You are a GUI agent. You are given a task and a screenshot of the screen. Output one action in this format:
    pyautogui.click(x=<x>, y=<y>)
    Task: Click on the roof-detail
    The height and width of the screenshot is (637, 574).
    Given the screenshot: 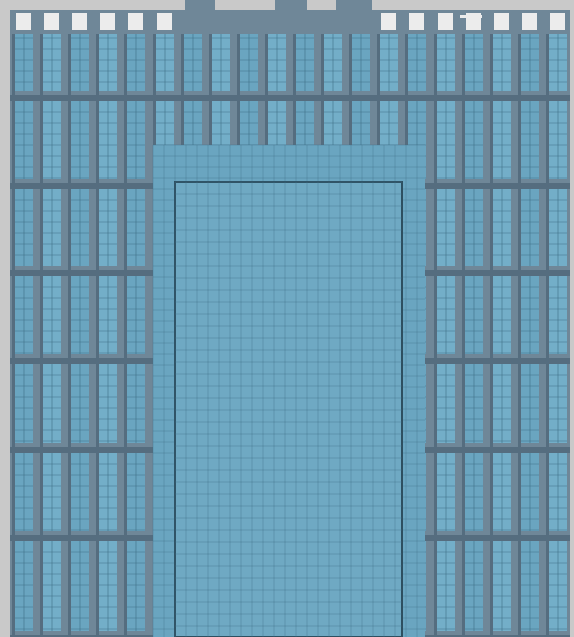 What is the action you would take?
    pyautogui.click(x=471, y=16)
    